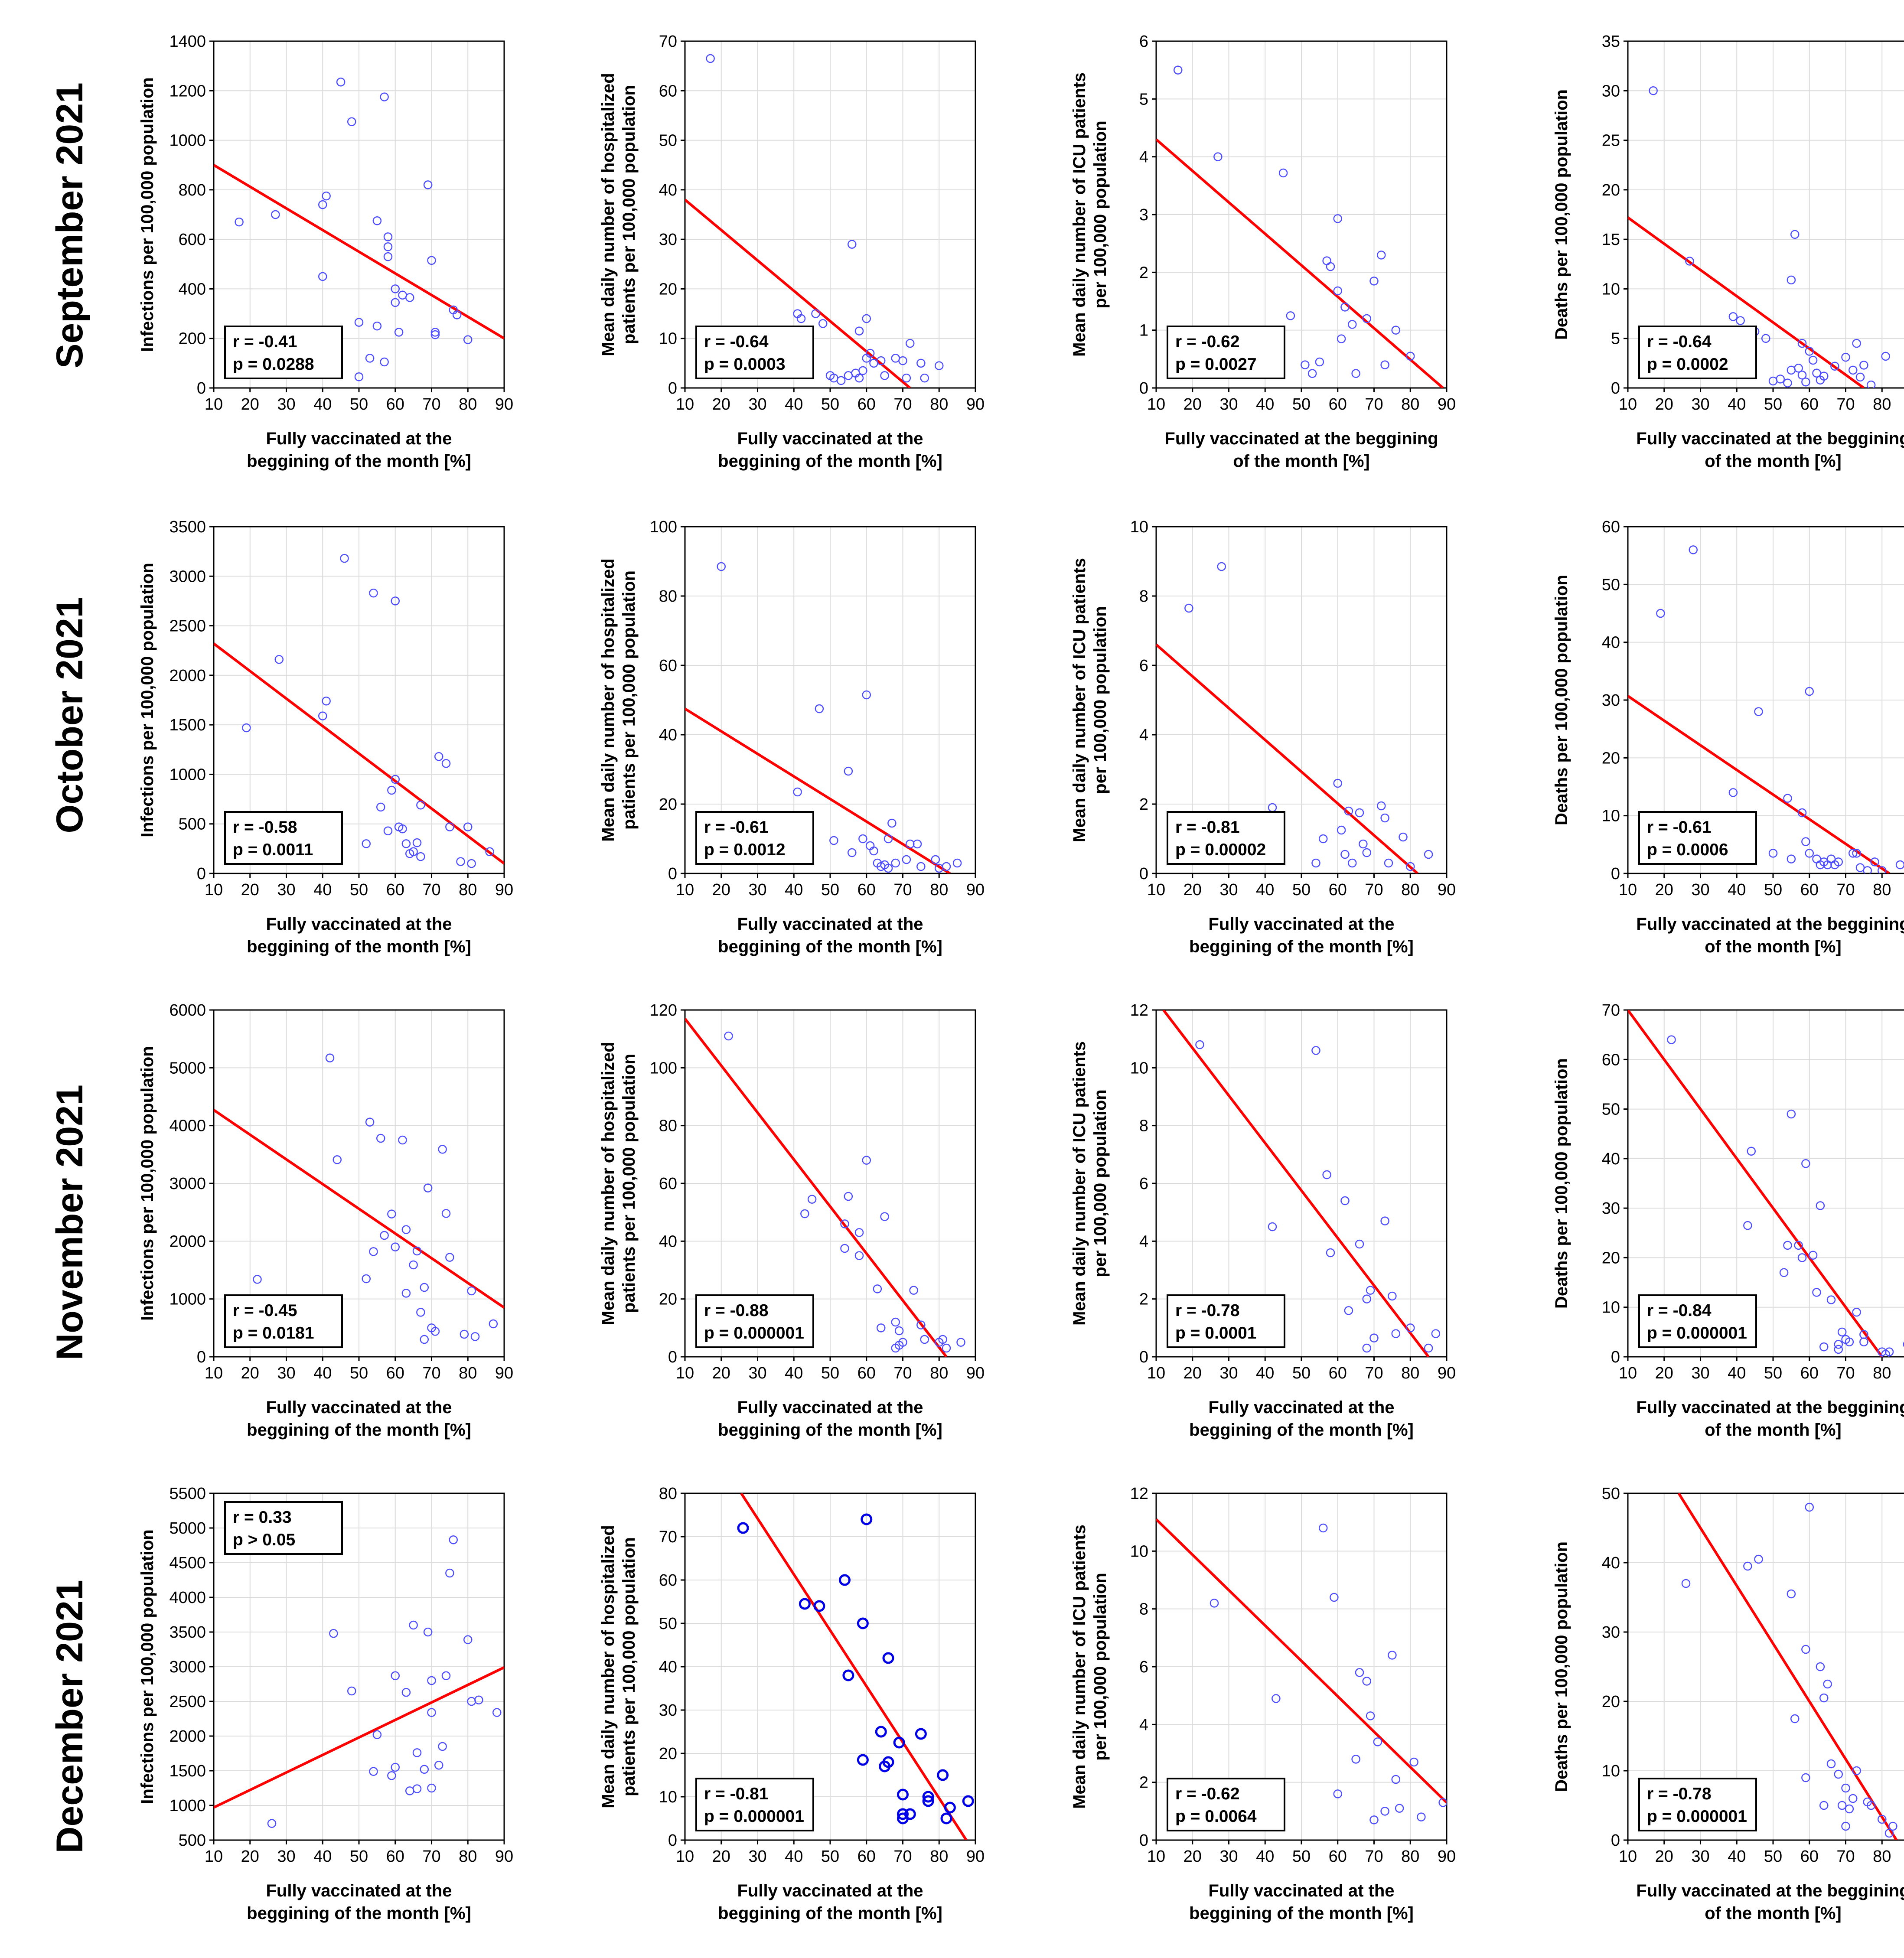  I want to click on y-tick-label: 10, so click(1611, 1308).